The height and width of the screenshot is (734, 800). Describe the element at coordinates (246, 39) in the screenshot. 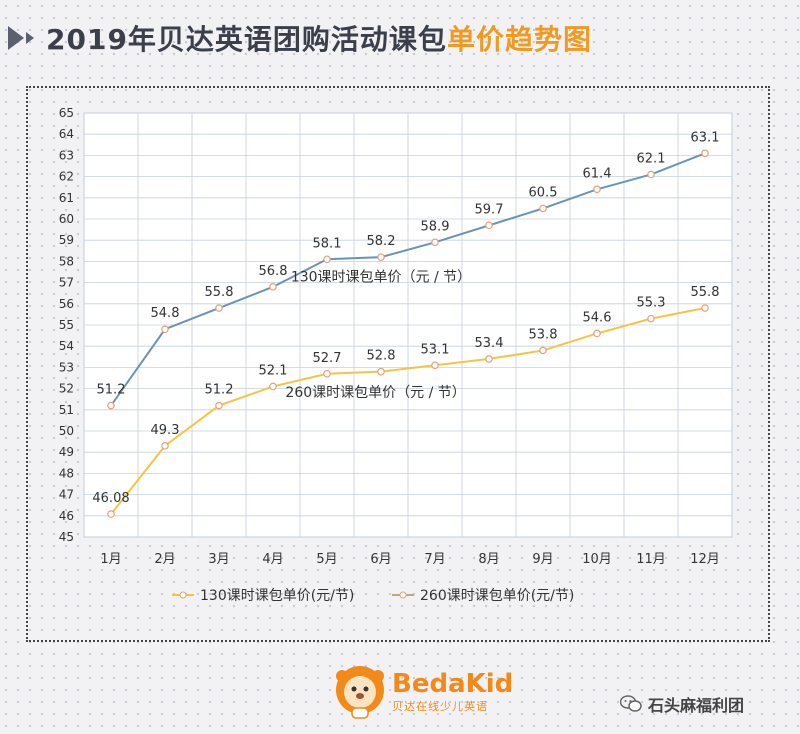

I see `chart-title: 2019年贝达英语团购活动课包` at that location.